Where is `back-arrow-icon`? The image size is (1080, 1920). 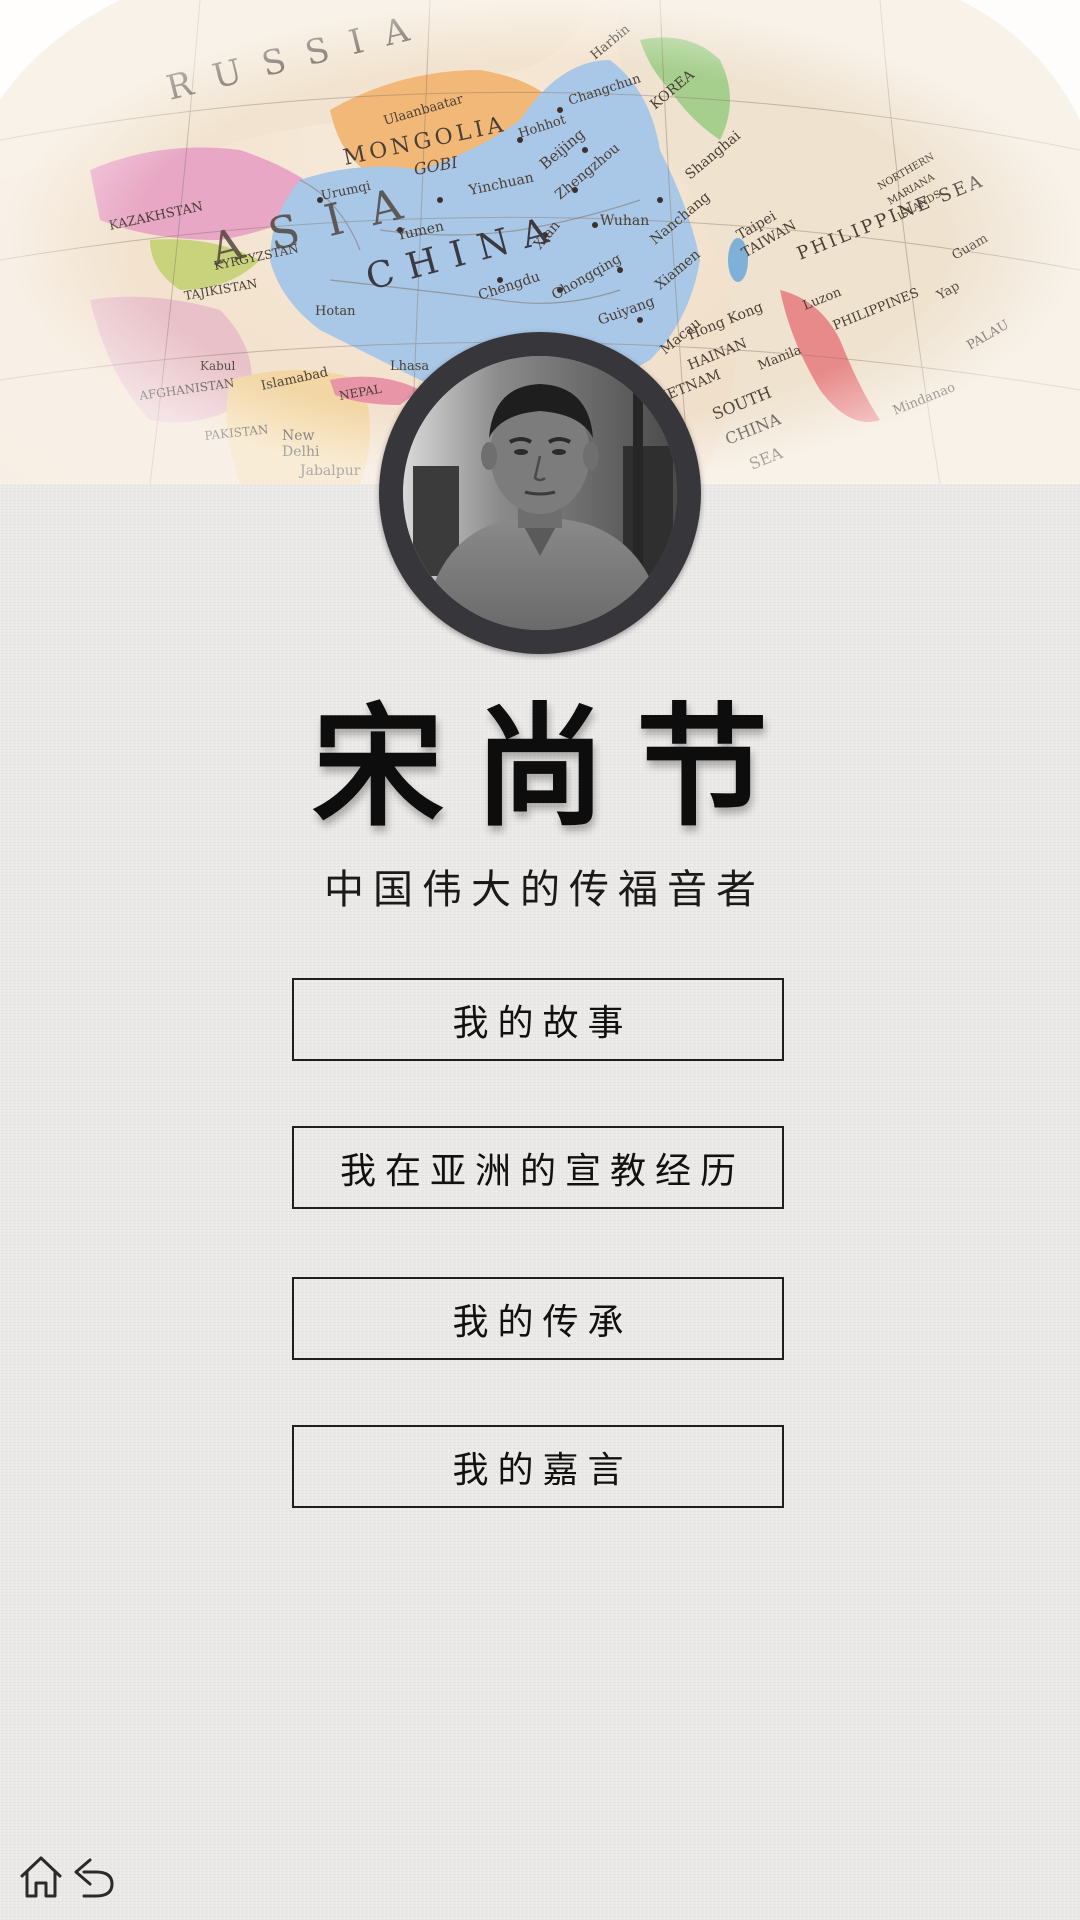 back-arrow-icon is located at coordinates (95, 1877).